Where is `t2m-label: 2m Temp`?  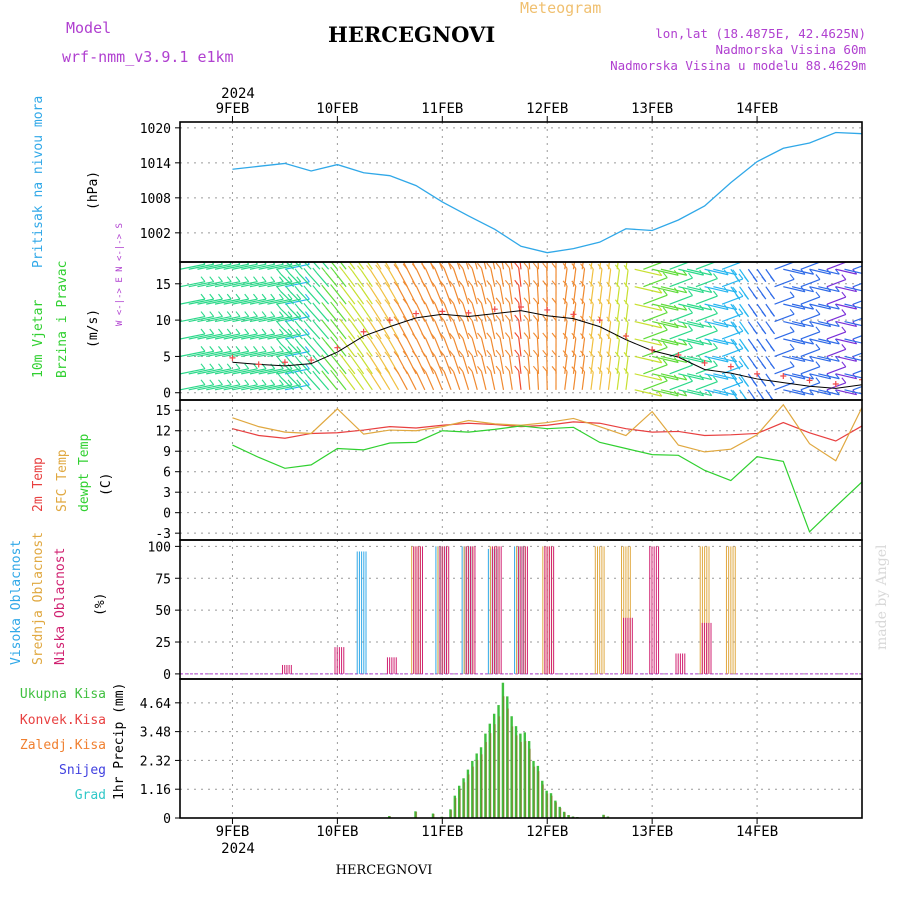 t2m-label: 2m Temp is located at coordinates (38, 484).